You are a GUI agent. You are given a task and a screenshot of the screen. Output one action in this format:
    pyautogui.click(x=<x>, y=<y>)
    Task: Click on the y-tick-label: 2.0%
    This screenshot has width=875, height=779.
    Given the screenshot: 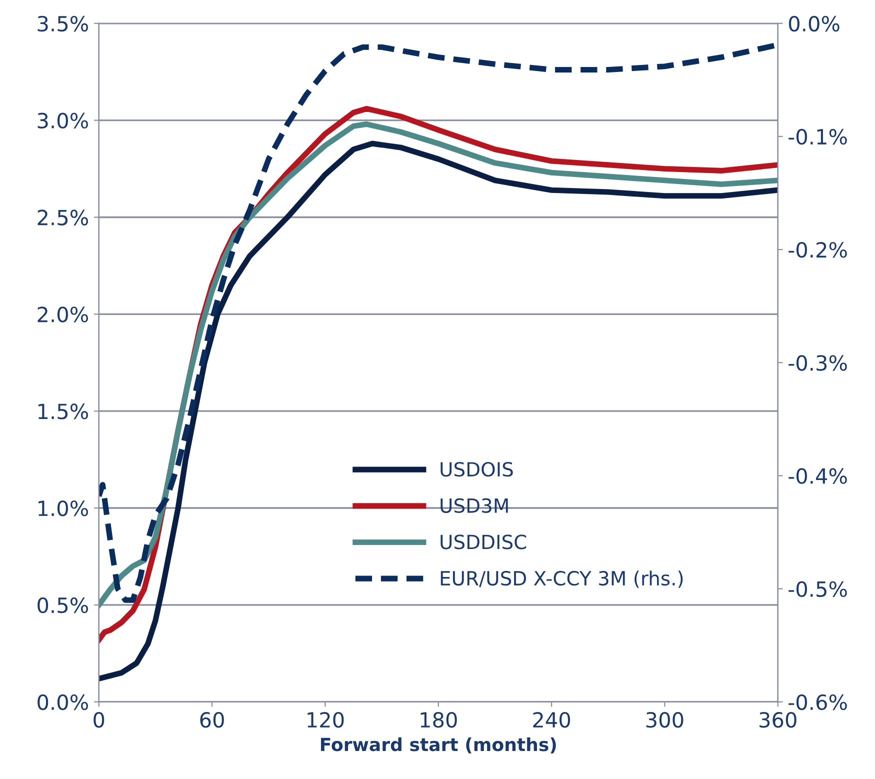 What is the action you would take?
    pyautogui.click(x=63, y=314)
    